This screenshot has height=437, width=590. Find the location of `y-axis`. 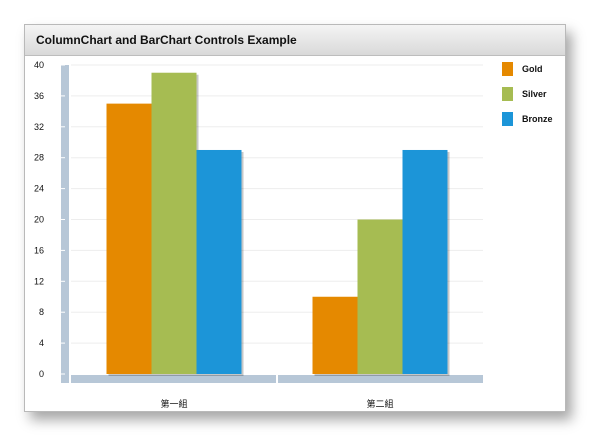

y-axis is located at coordinates (65, 224).